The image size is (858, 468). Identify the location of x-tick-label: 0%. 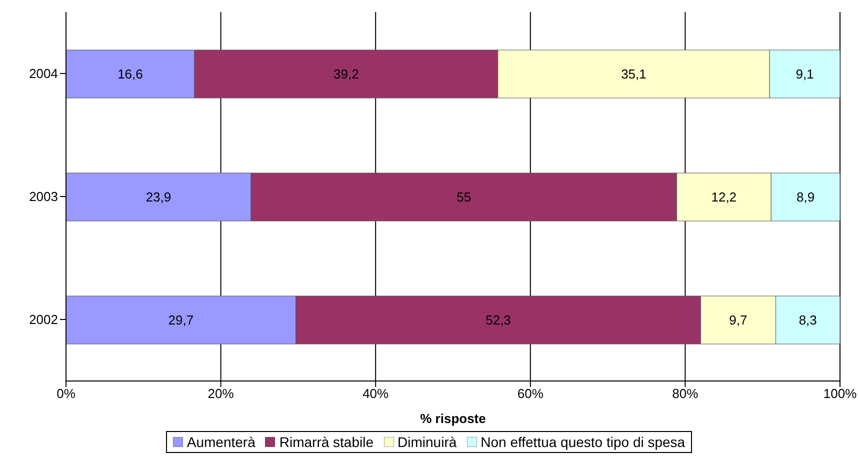
(66, 394).